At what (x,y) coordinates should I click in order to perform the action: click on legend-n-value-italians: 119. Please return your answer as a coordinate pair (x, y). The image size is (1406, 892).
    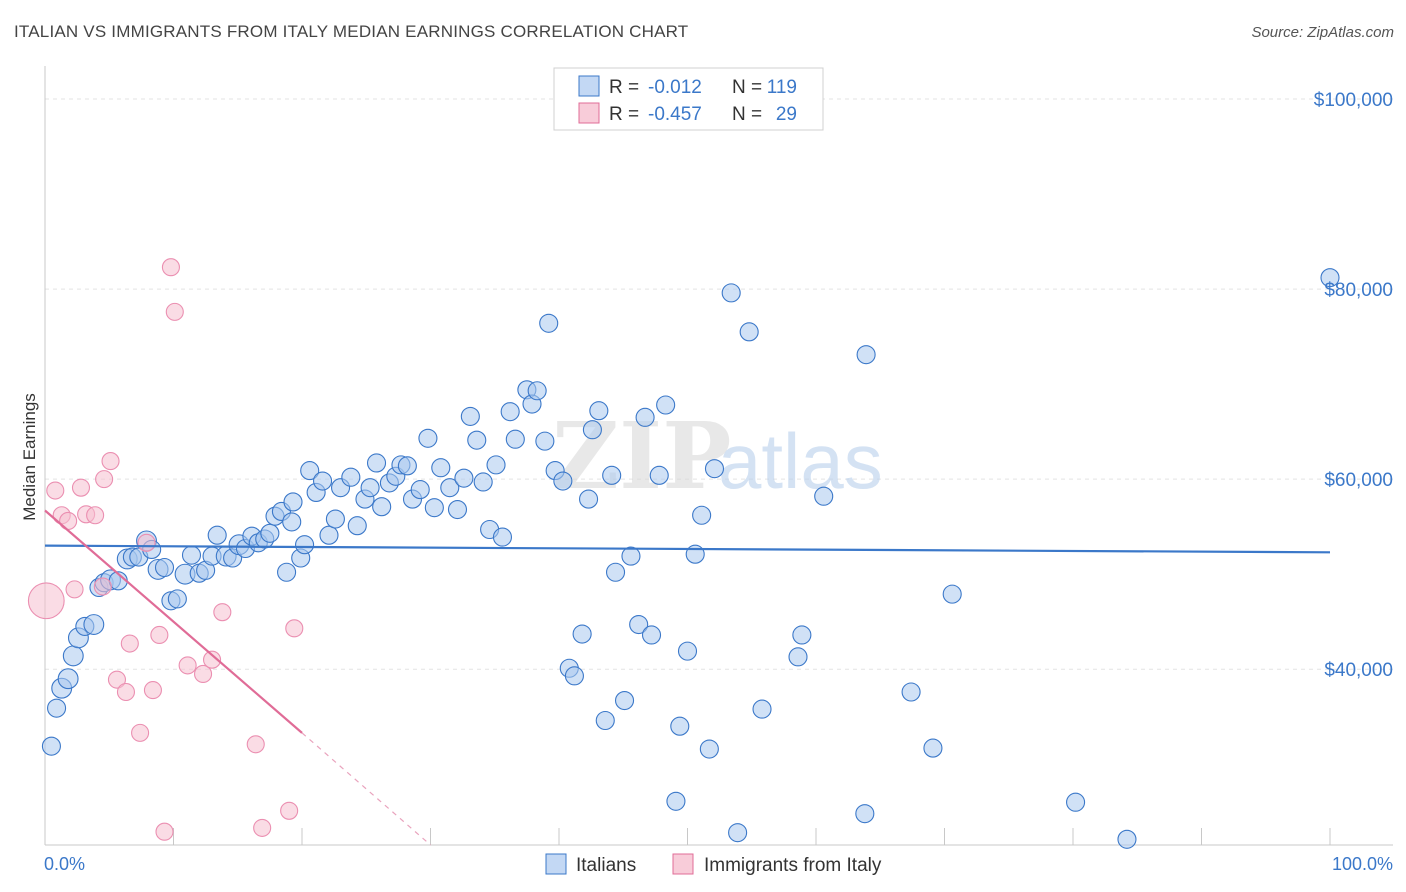
    Looking at the image, I should click on (782, 87).